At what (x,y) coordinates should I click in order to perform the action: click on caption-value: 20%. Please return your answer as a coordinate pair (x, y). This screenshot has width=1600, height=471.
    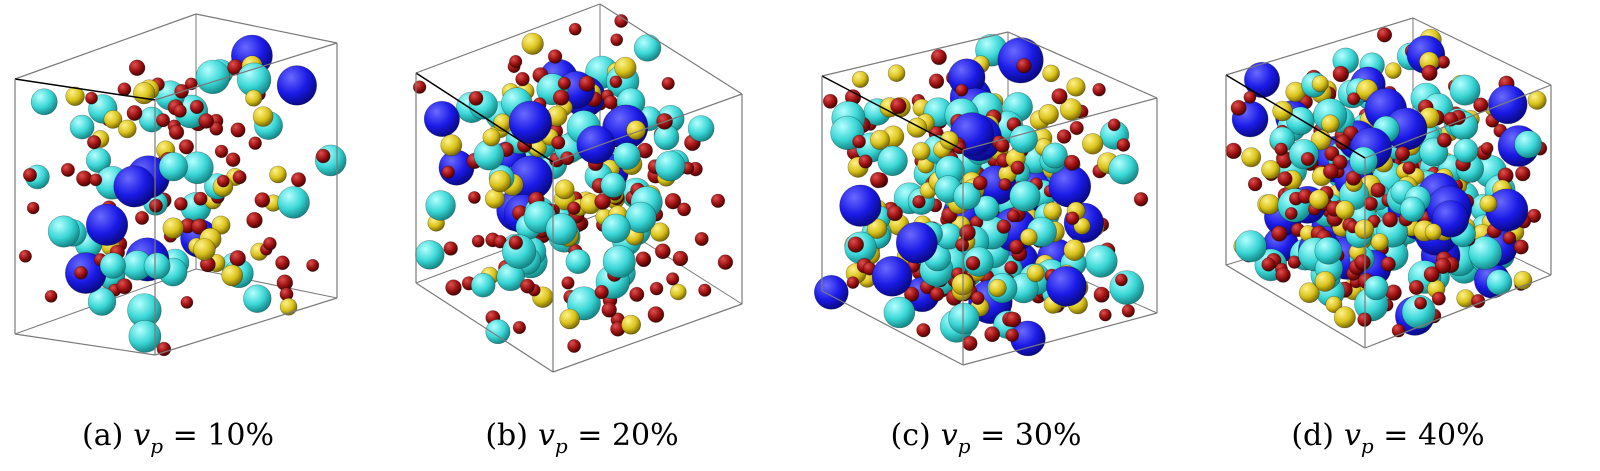
    Looking at the image, I should click on (645, 435).